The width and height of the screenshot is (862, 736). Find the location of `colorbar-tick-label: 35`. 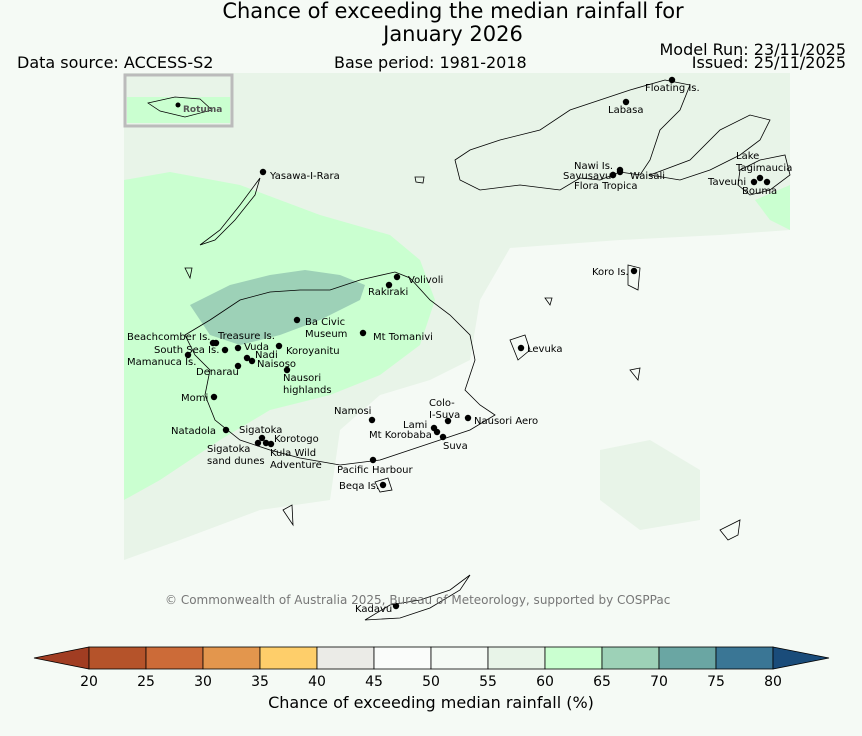

colorbar-tick-label: 35 is located at coordinates (260, 682).